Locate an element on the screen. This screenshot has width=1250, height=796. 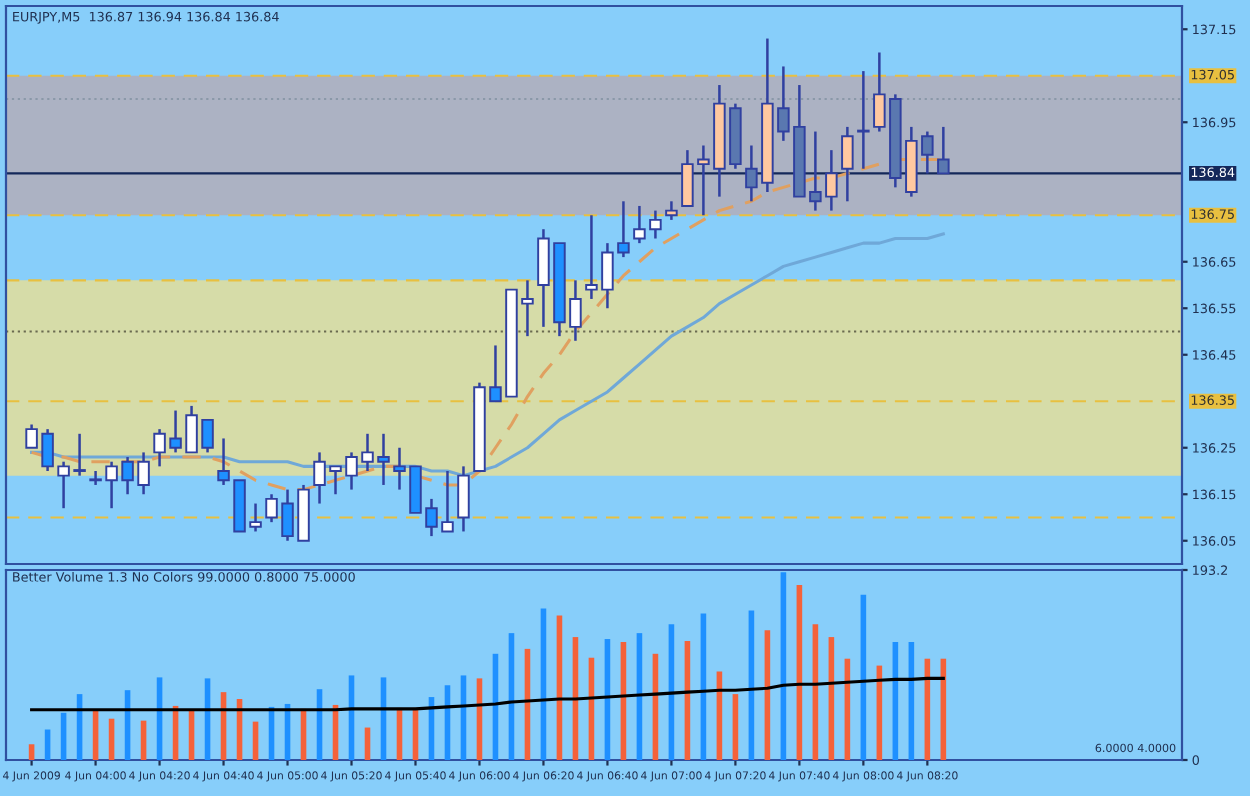
bar is located at coordinates (31, 752).